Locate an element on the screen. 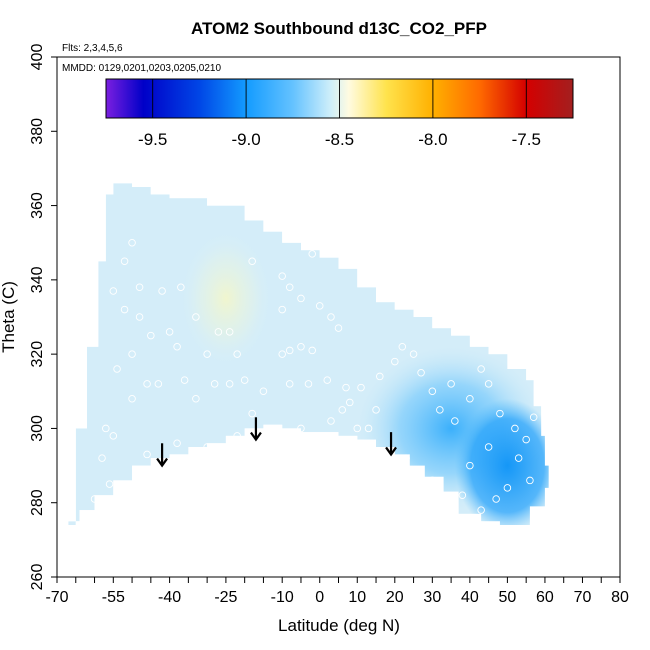  colorbar-tick-label: -8.0 is located at coordinates (432, 139).